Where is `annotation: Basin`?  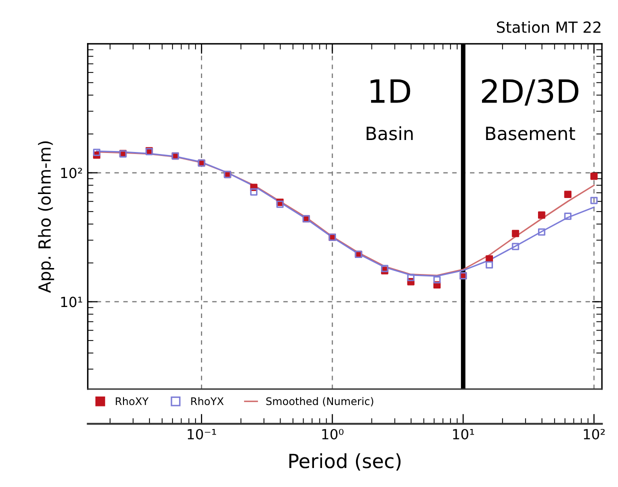
annotation: Basin is located at coordinates (389, 133).